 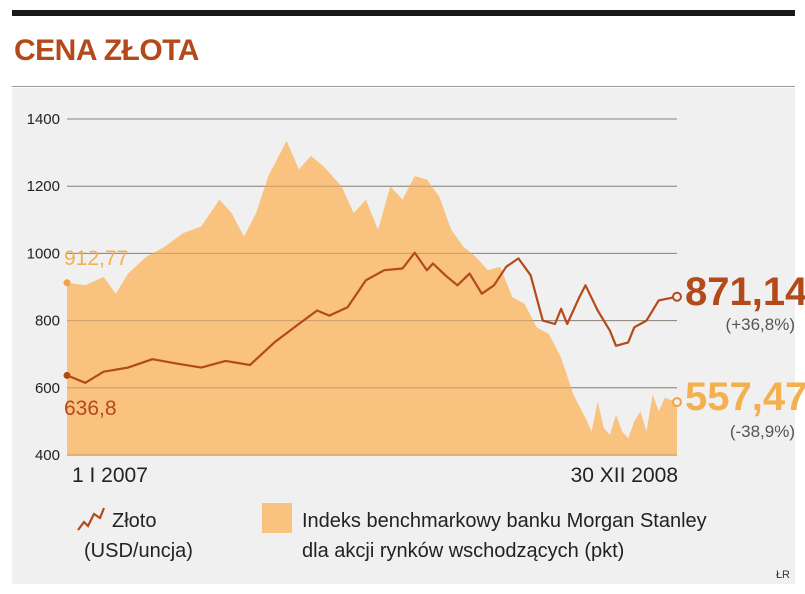 What do you see at coordinates (106, 50) in the screenshot?
I see `page-title: CENA ZŁOTA` at bounding box center [106, 50].